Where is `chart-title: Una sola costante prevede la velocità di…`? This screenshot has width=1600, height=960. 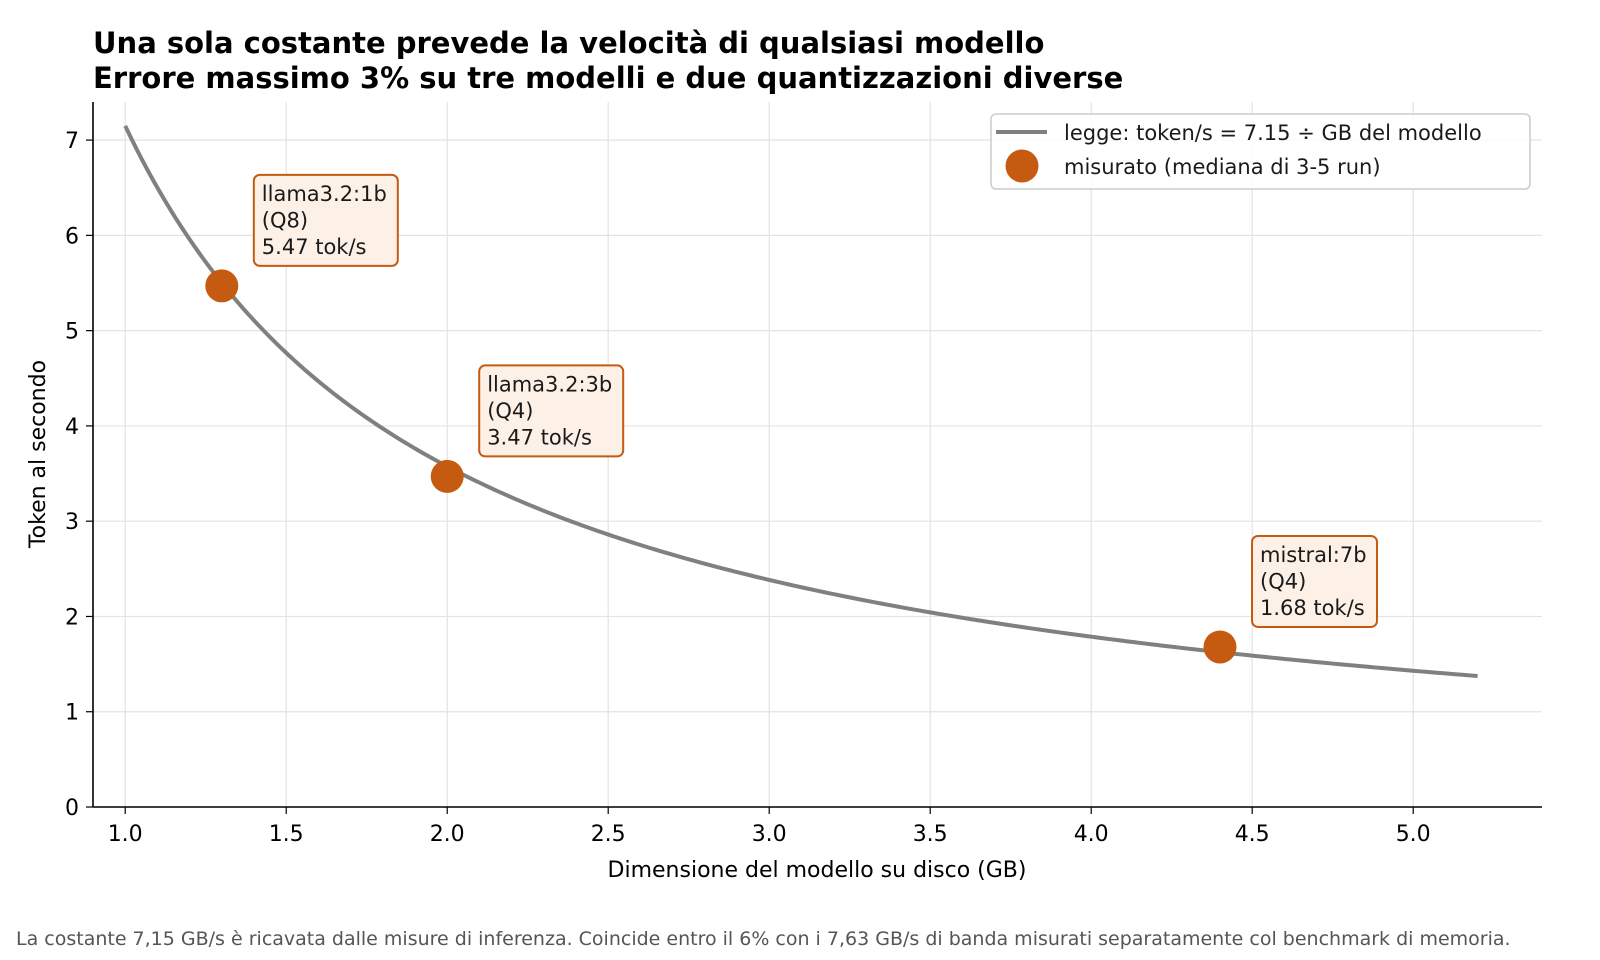
chart-title: Una sola costante prevede la velocità di… is located at coordinates (568, 43).